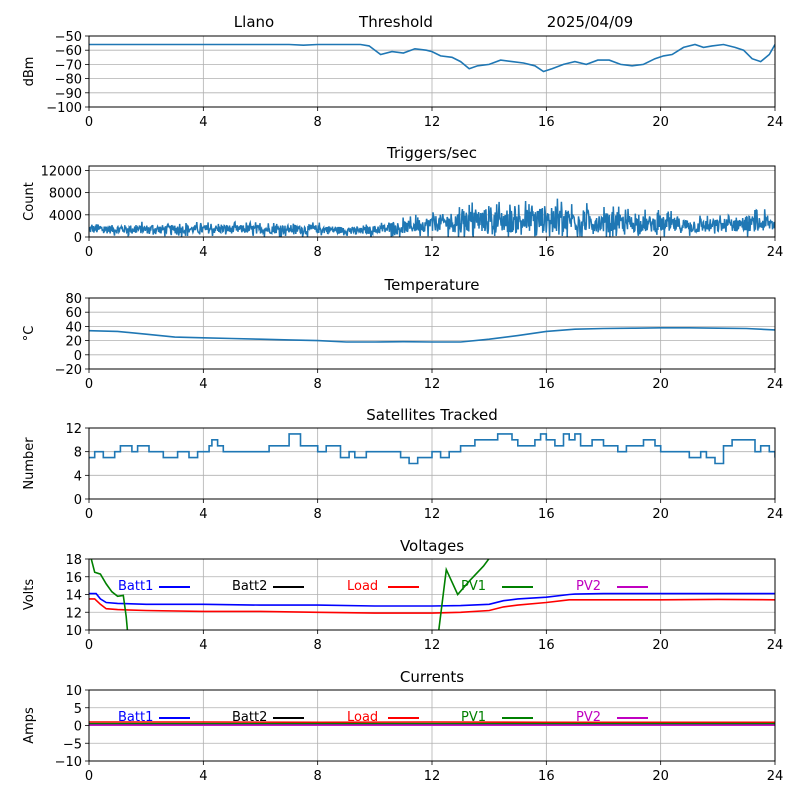 The width and height of the screenshot is (800, 800). I want to click on y-tick-label: −5, so click(72, 744).